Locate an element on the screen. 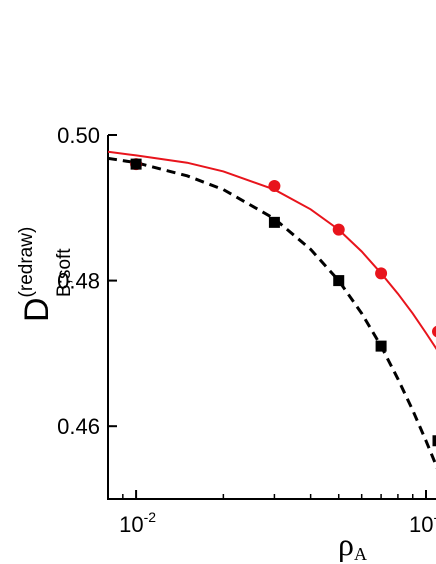 This screenshot has height=564, width=436. x-tick-label: 10-1 is located at coordinates (422, 523).